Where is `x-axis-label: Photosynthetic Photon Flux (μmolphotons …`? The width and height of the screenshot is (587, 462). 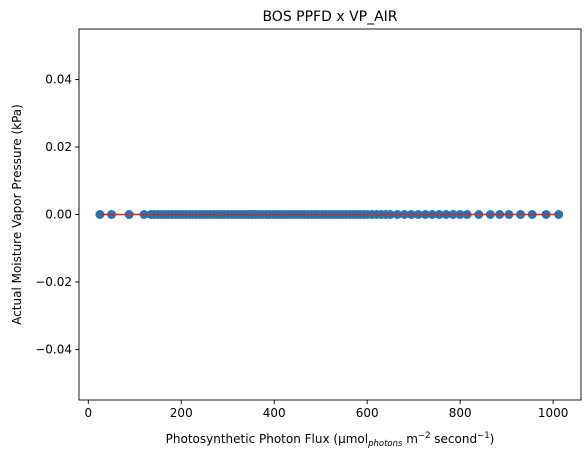 x-axis-label: Photosynthetic Photon Flux (μmolphotons … is located at coordinates (330, 440).